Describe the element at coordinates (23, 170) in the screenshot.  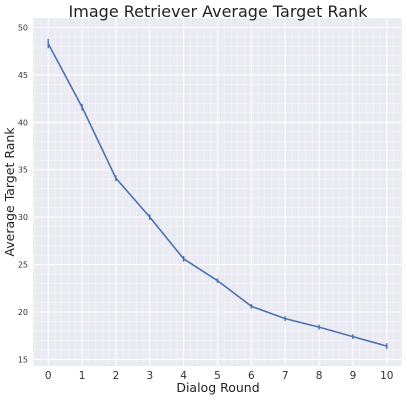
I see `y-tick-label: 35` at that location.